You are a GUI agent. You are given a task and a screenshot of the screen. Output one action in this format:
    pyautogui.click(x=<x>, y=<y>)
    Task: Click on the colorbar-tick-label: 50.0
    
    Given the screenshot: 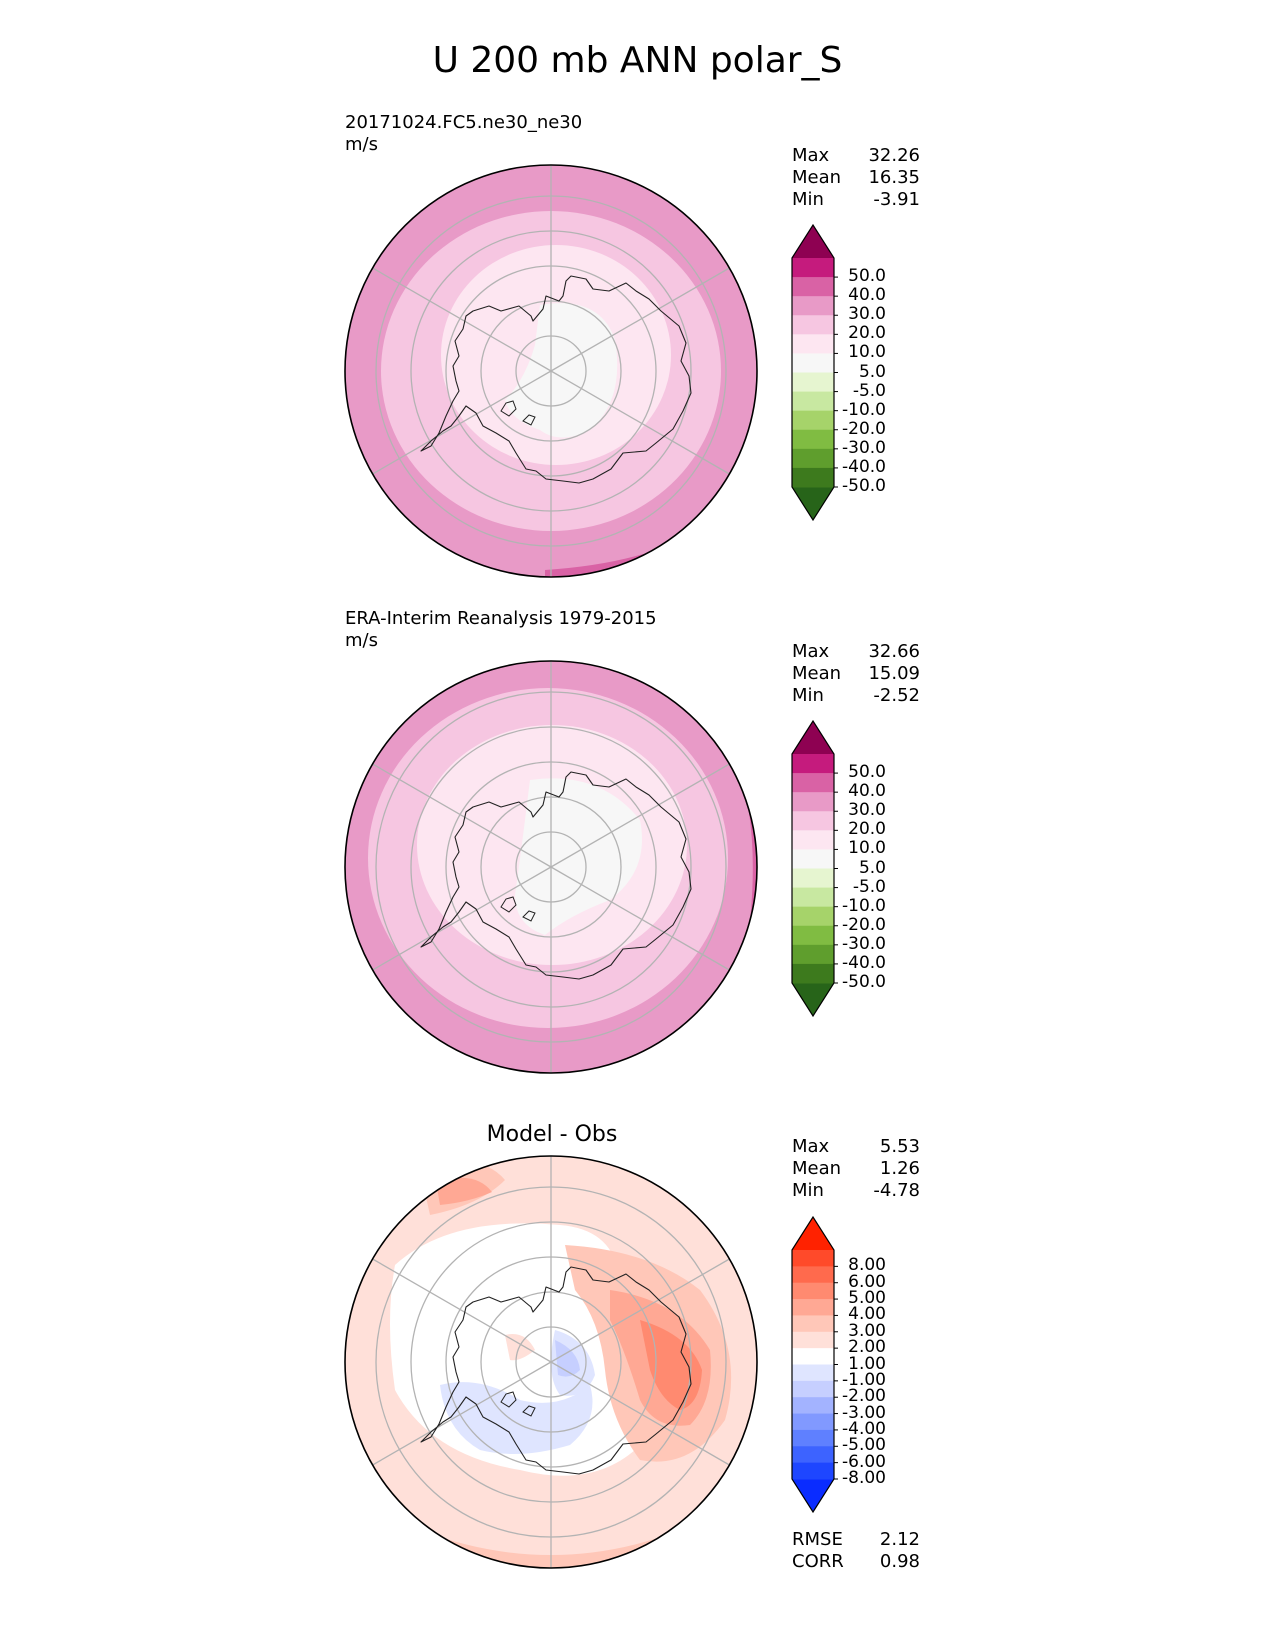 What is the action you would take?
    pyautogui.click(x=867, y=772)
    